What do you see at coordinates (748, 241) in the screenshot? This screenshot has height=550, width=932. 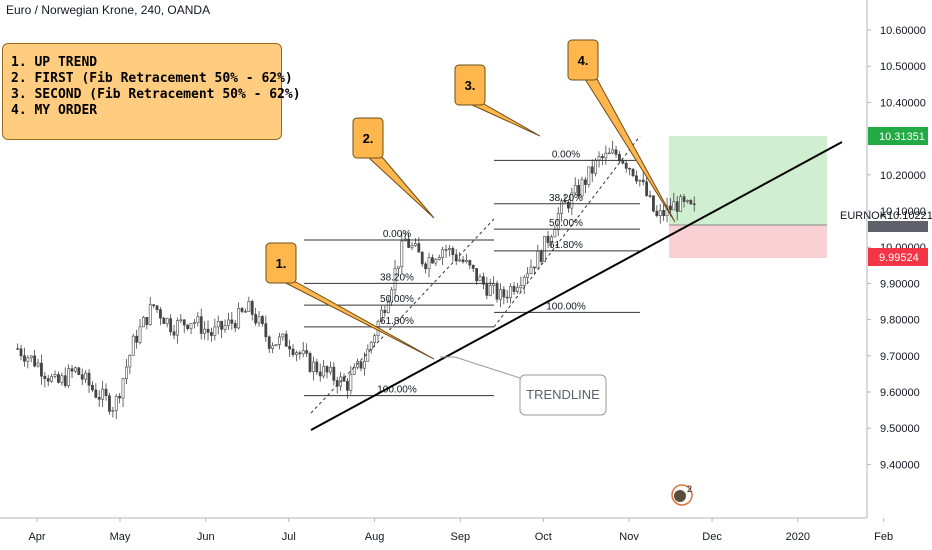 I see `loss-zone` at bounding box center [748, 241].